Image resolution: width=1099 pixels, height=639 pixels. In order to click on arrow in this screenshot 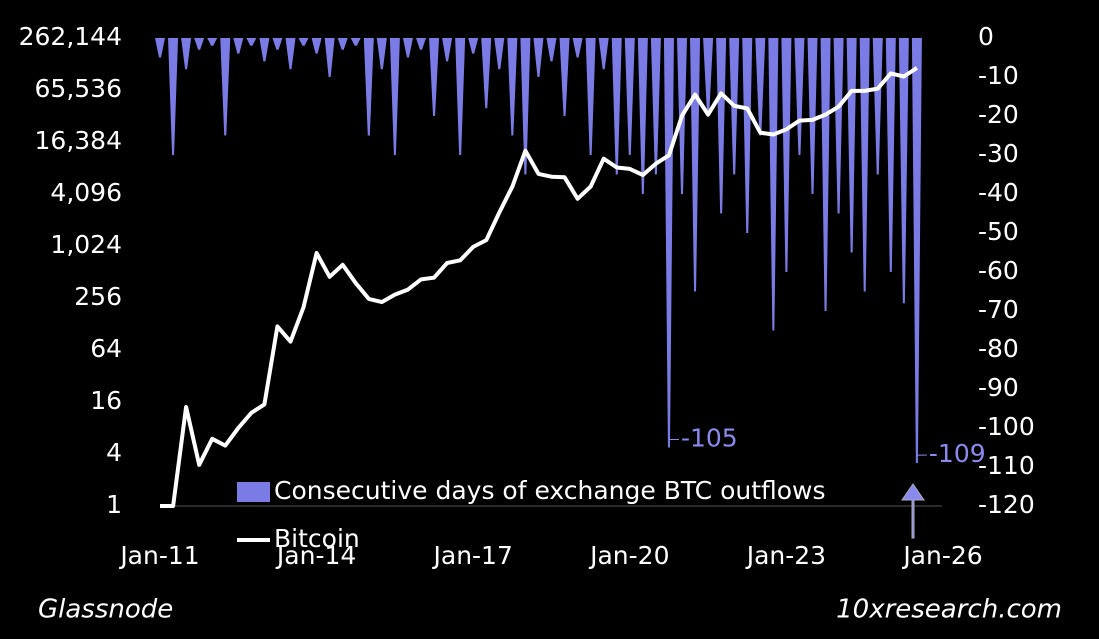, I will do `click(913, 511)`.